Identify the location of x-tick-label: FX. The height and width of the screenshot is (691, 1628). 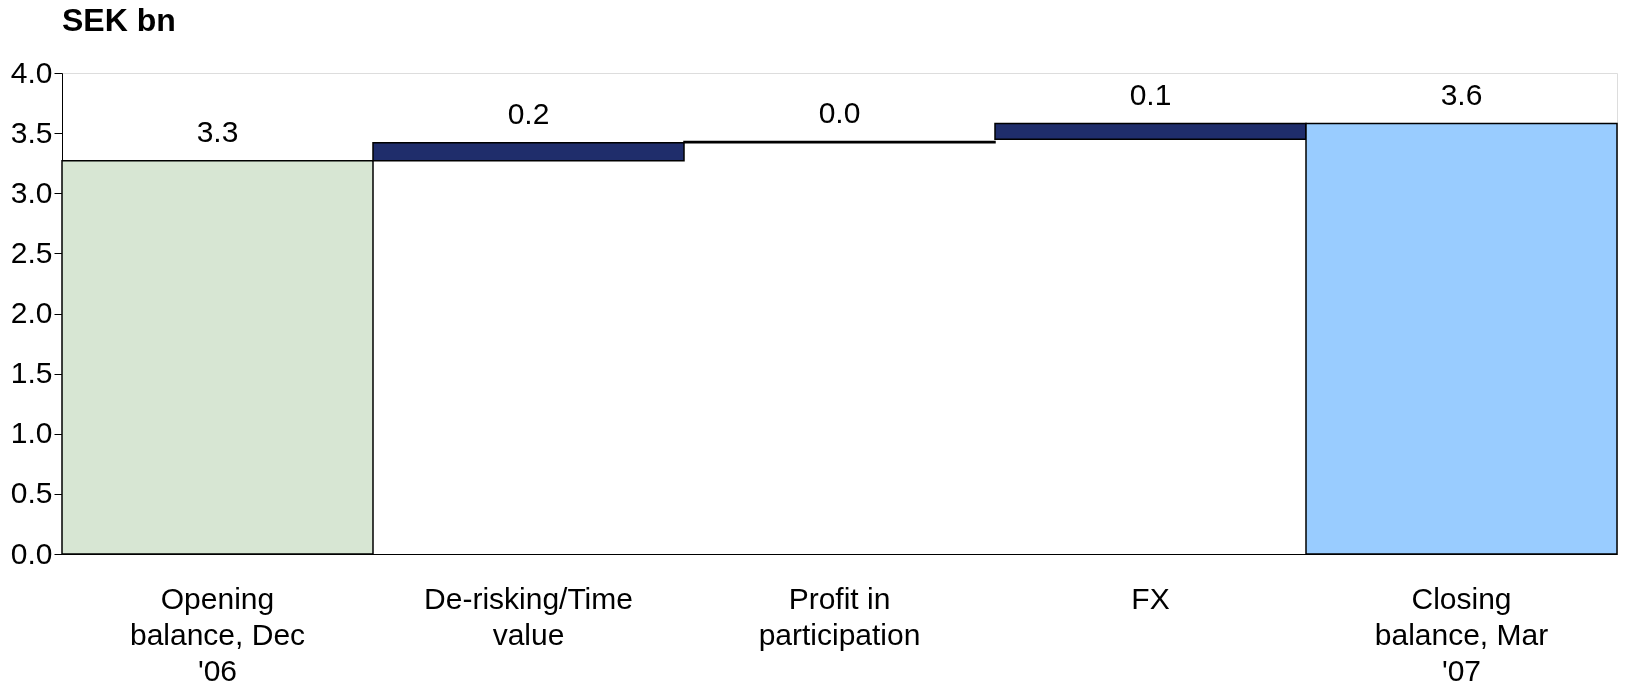
(1150, 598).